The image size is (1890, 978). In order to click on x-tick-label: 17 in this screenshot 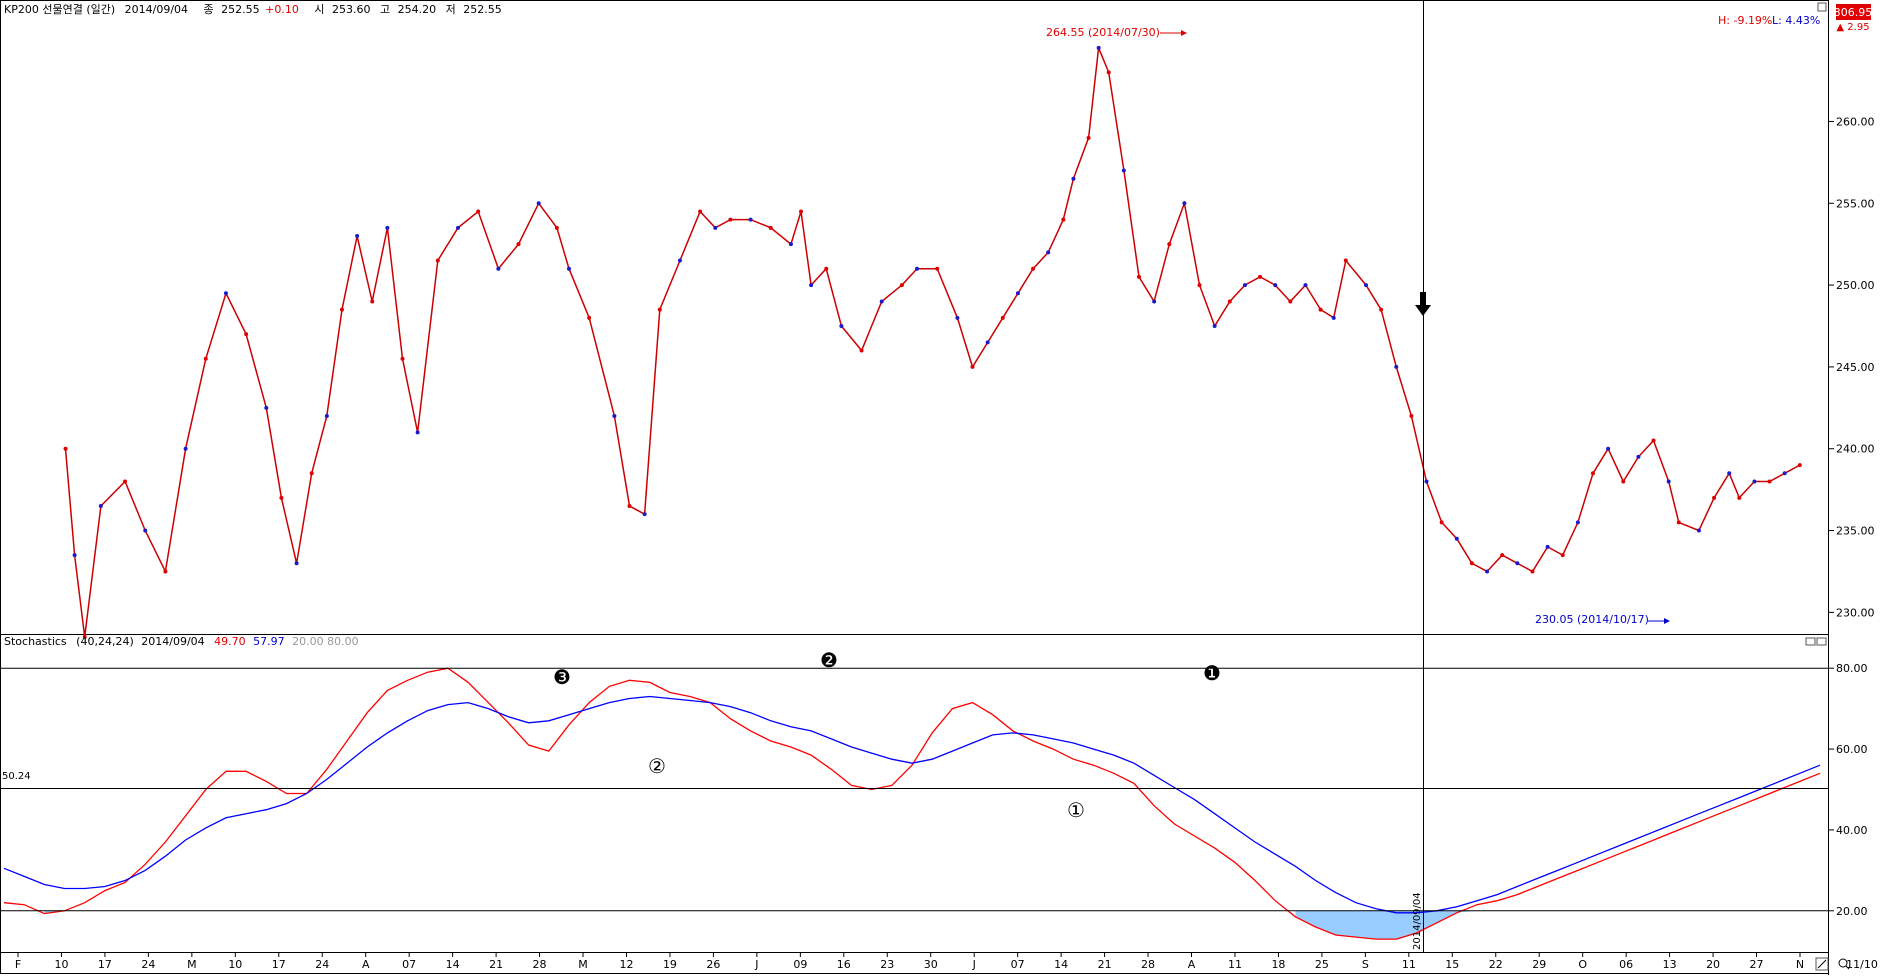, I will do `click(105, 964)`.